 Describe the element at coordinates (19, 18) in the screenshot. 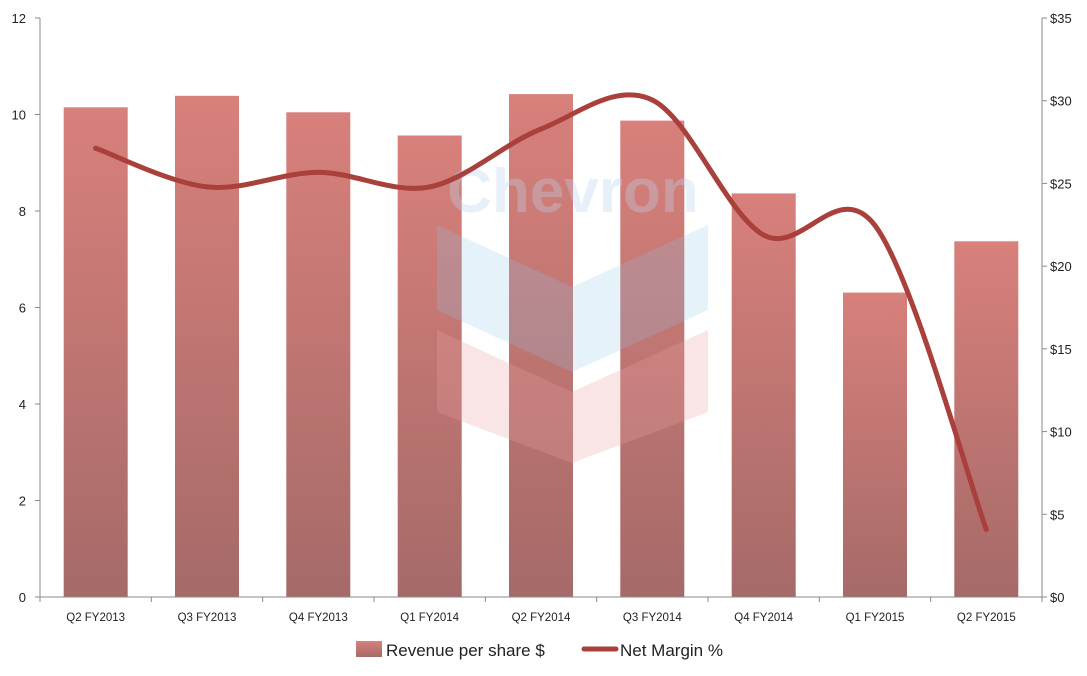

I see `y-left-tick-label: 12` at that location.